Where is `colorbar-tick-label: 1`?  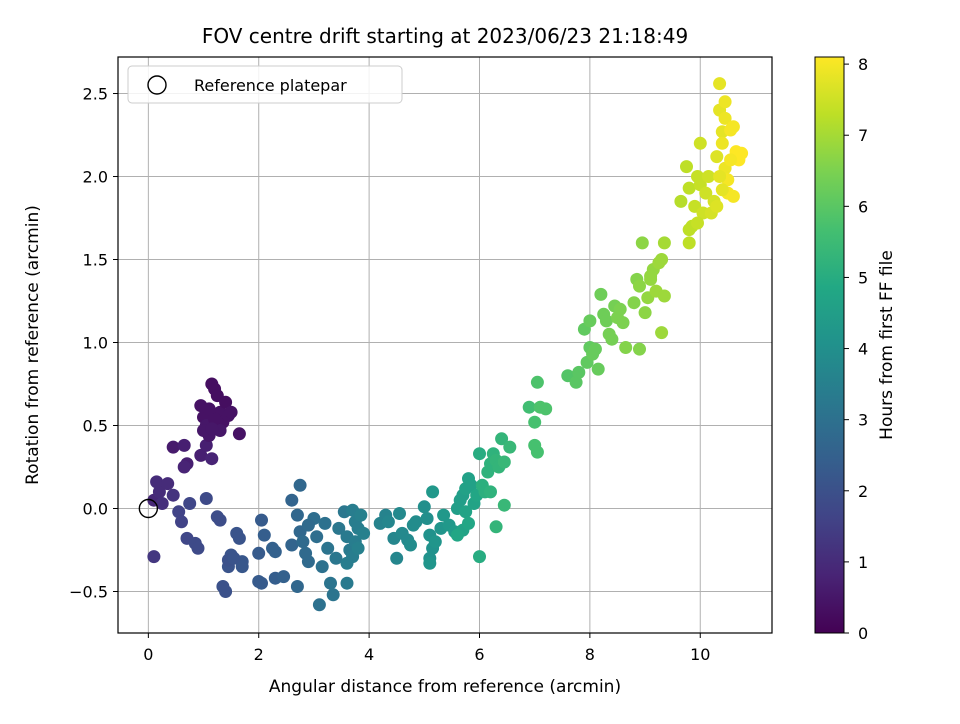 colorbar-tick-label: 1 is located at coordinates (863, 562).